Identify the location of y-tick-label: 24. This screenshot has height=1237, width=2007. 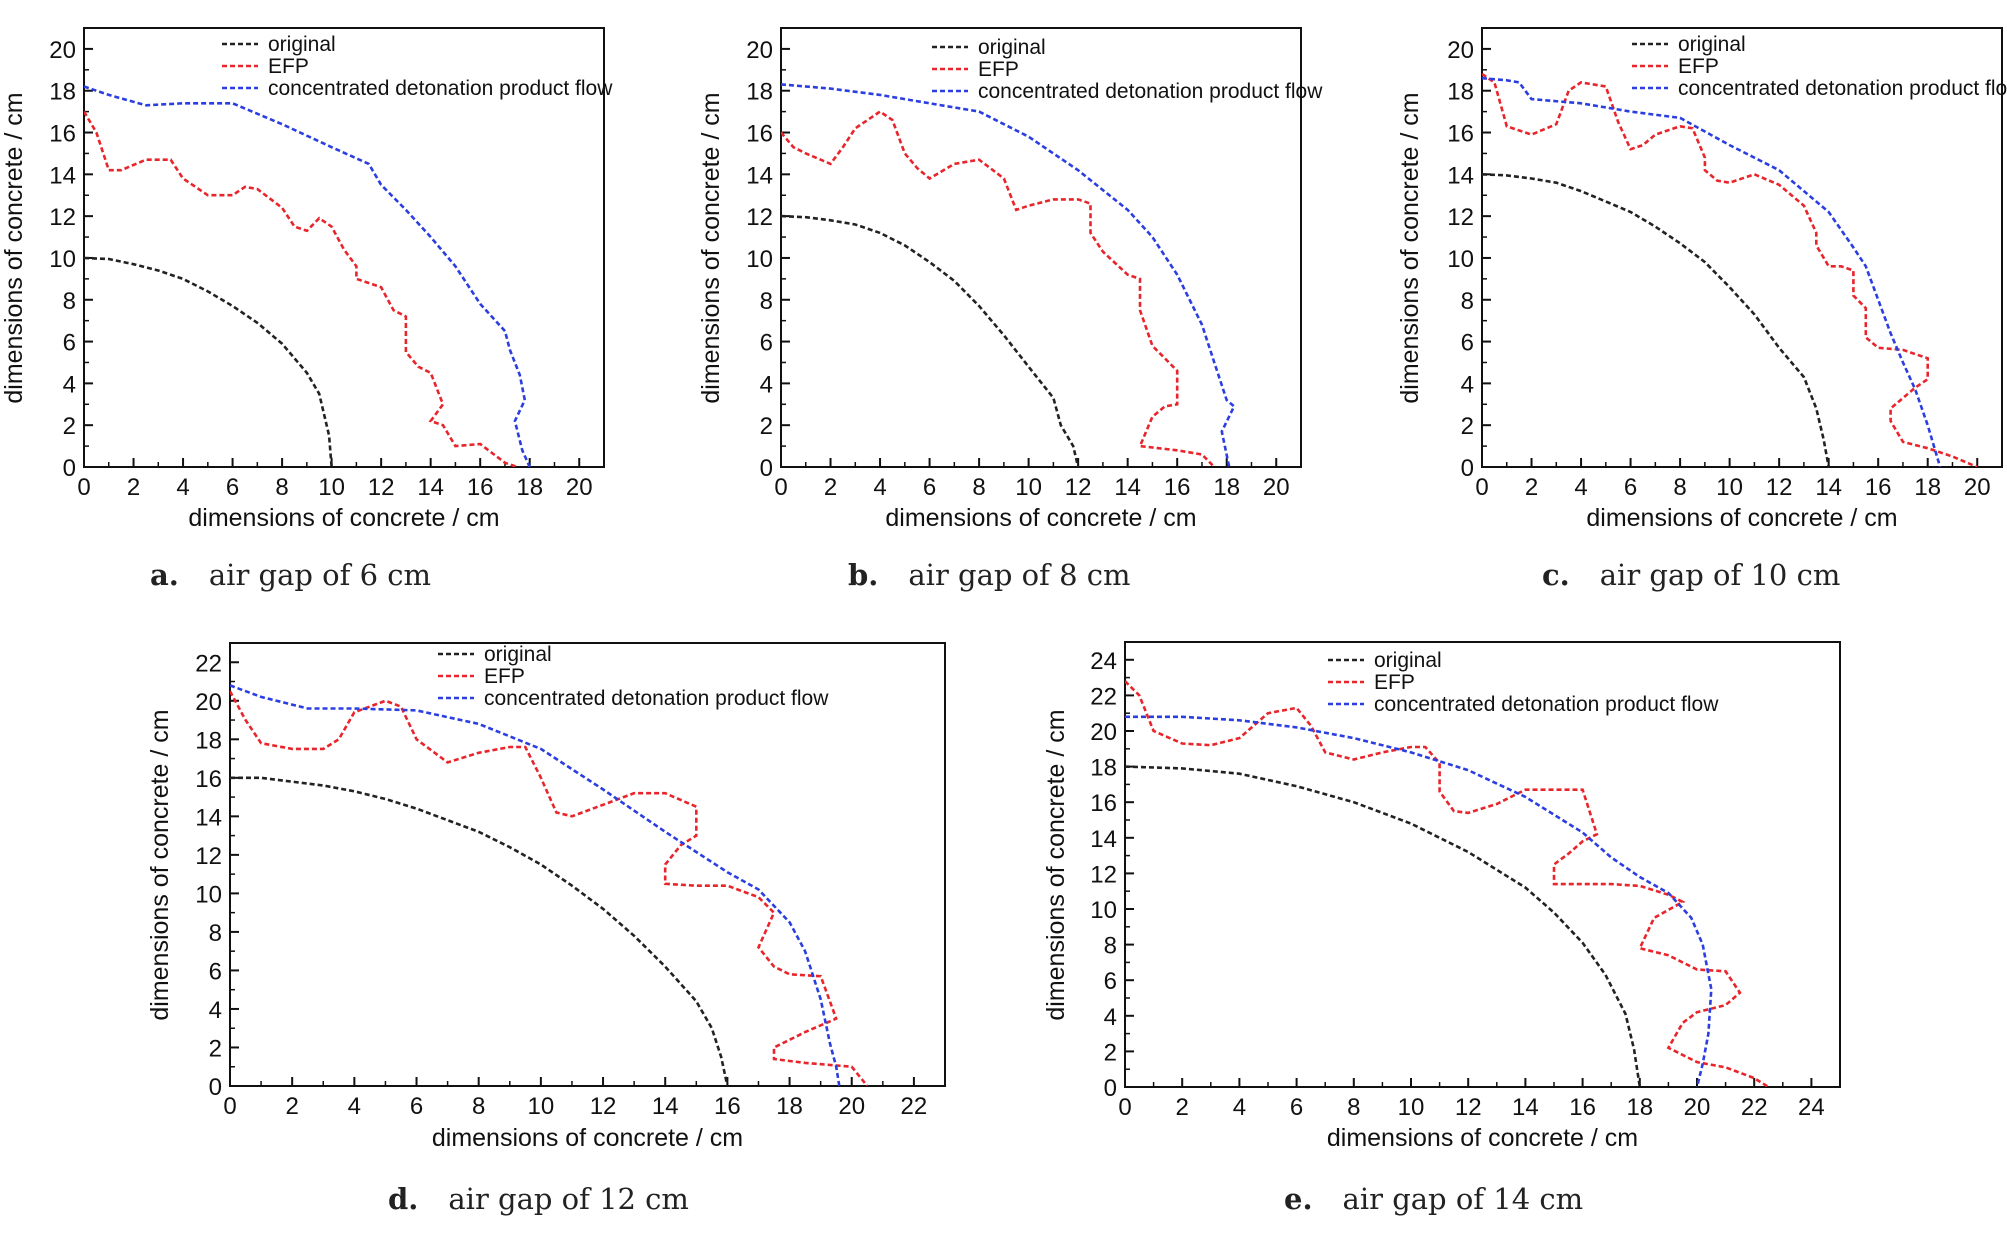
(1103, 661).